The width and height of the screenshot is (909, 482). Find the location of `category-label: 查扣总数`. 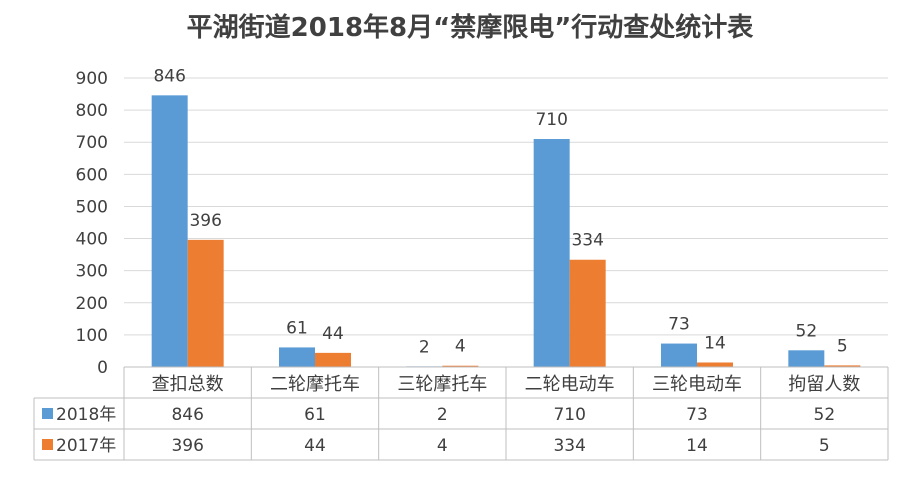

category-label: 查扣总数 is located at coordinates (188, 384).